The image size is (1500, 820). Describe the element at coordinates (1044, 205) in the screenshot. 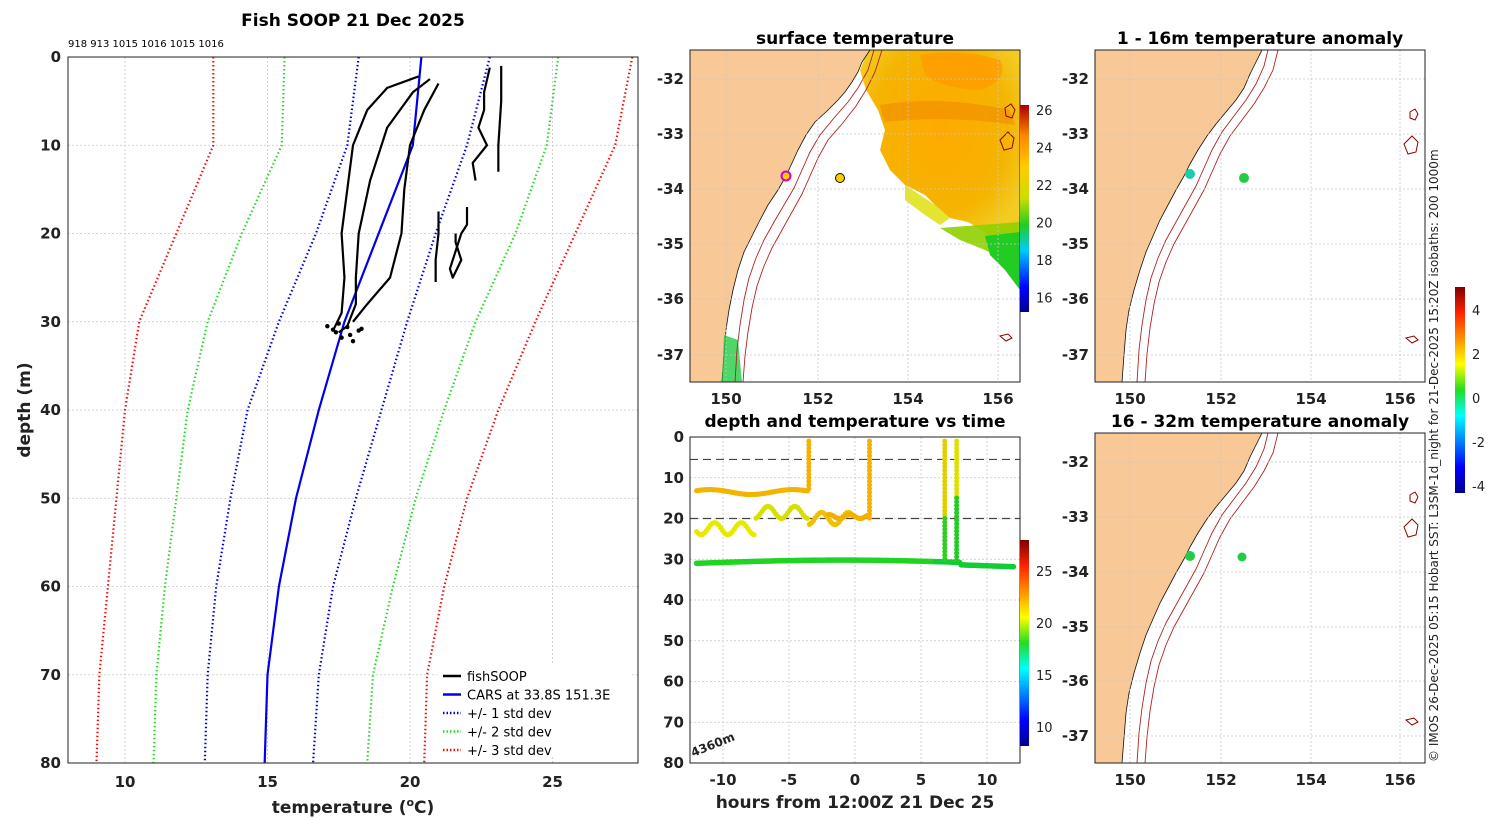

I see `sst-colorbar-ticks: 26 24 22 20 18 16` at that location.